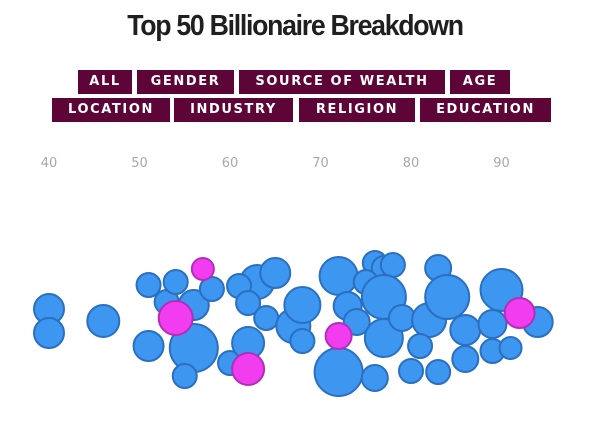 This screenshot has width=590, height=421. Describe the element at coordinates (411, 163) in the screenshot. I see `age-tick-label: 80` at that location.